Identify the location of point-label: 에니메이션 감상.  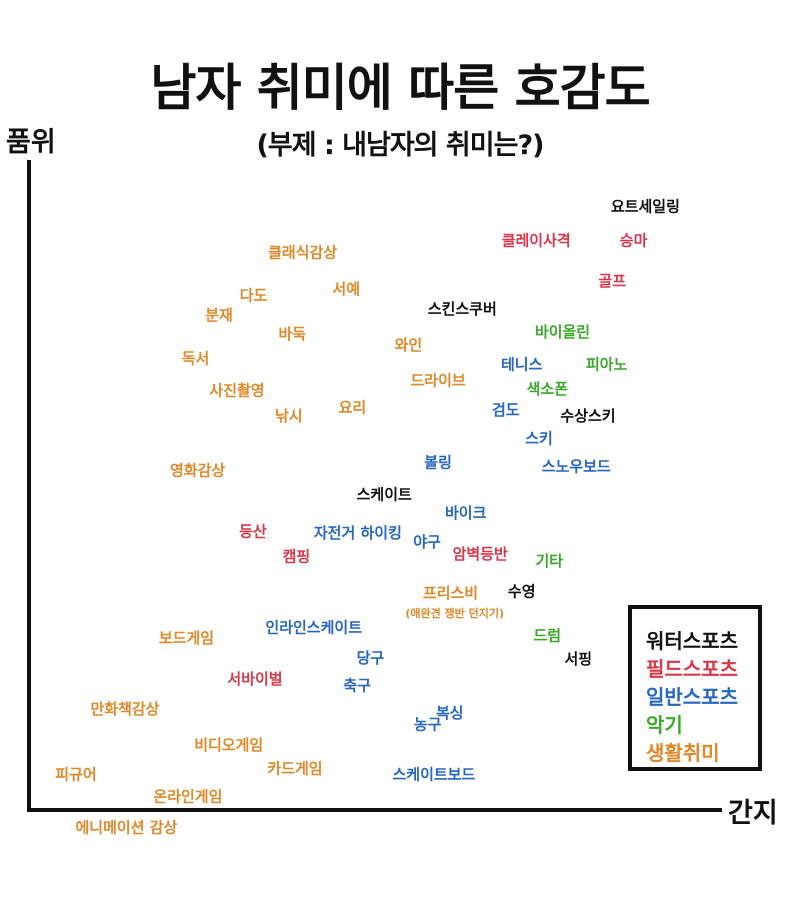
(126, 827).